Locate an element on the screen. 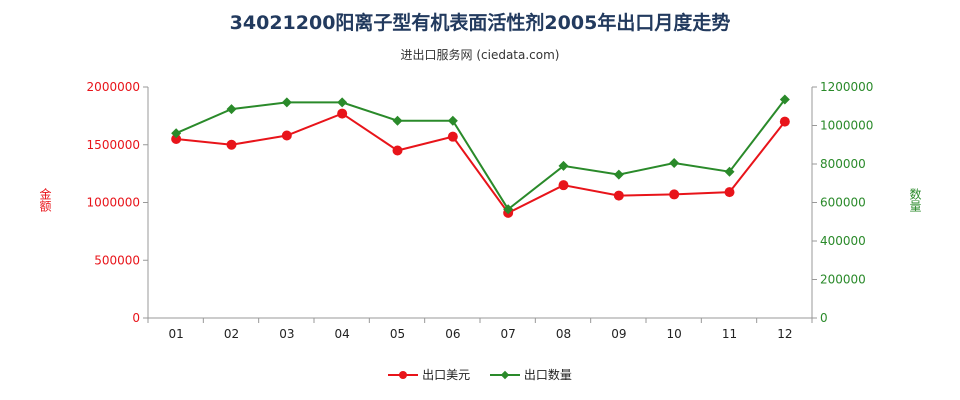 The image size is (960, 400). y-axis-right-label: 数量 is located at coordinates (915, 200).